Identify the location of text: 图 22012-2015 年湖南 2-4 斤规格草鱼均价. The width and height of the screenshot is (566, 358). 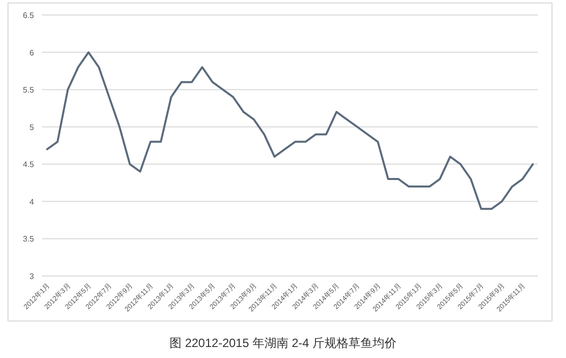
(283, 343).